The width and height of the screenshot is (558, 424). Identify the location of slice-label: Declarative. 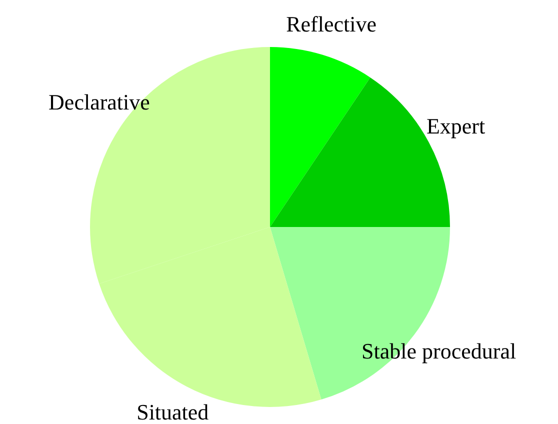
(99, 102).